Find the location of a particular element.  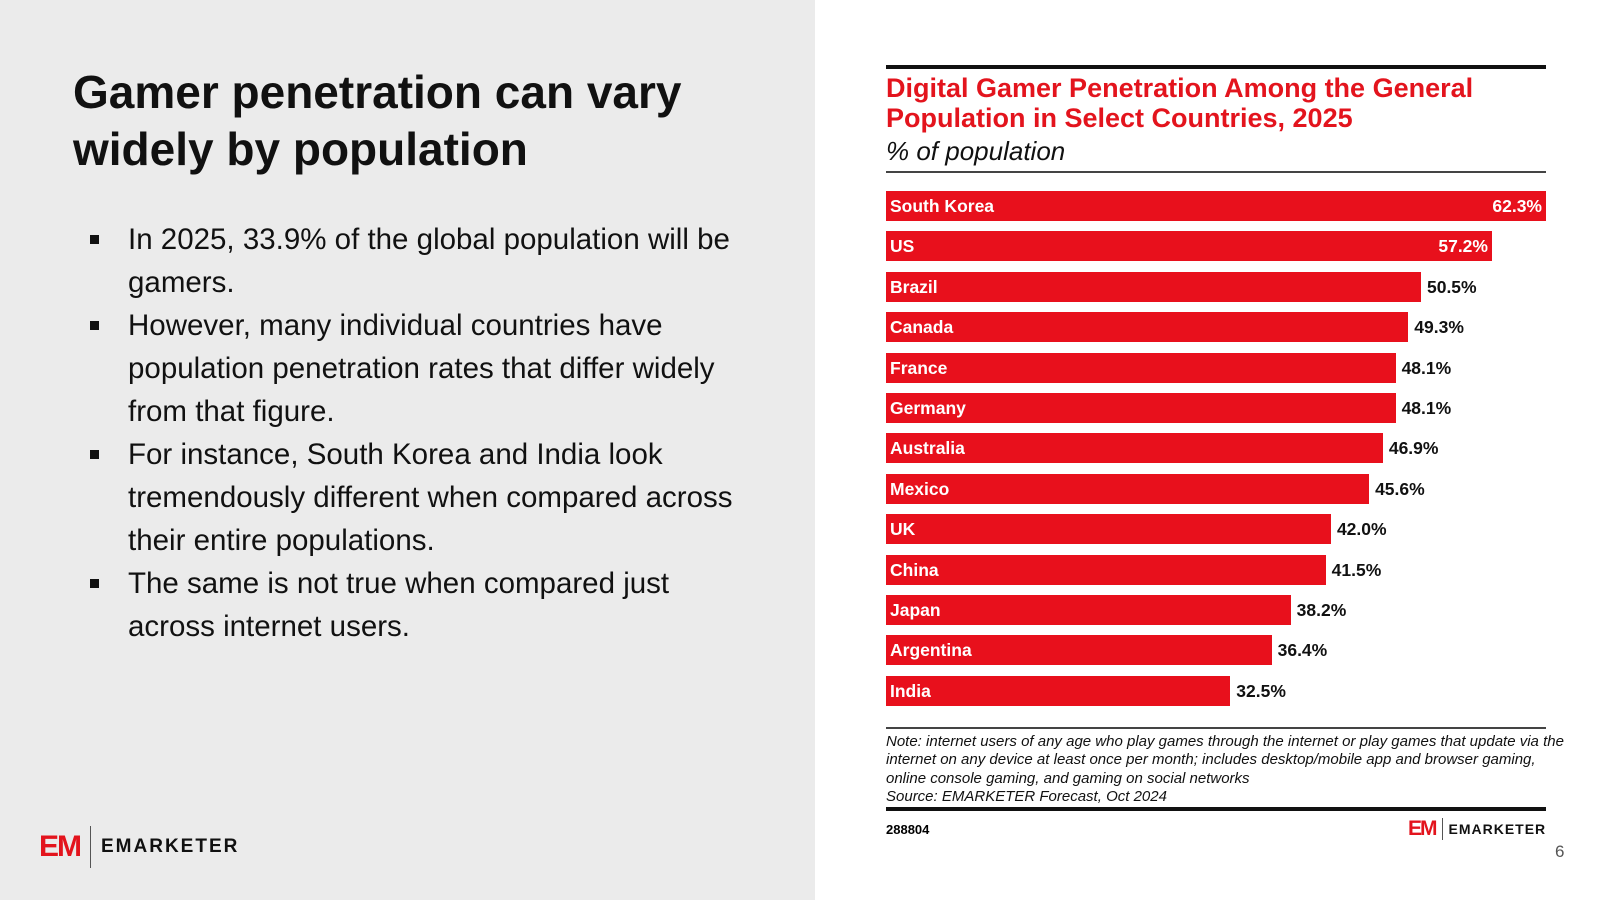

category-label: Brazil is located at coordinates (914, 286).